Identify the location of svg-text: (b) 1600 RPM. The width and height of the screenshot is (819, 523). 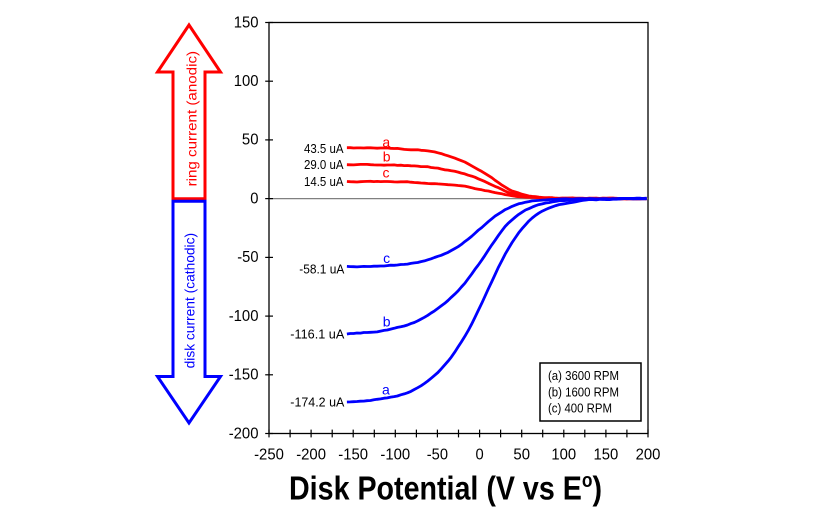
(583, 392).